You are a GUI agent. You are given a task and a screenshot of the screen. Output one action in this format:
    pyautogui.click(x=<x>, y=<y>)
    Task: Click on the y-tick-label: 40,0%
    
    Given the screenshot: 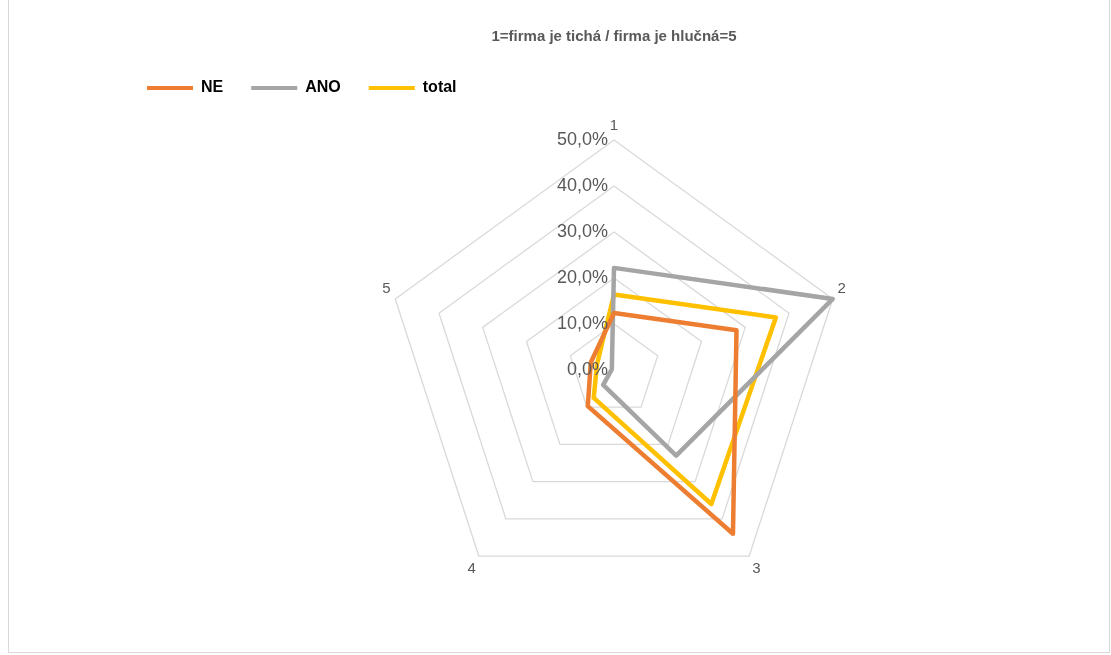 What is the action you would take?
    pyautogui.click(x=582, y=184)
    